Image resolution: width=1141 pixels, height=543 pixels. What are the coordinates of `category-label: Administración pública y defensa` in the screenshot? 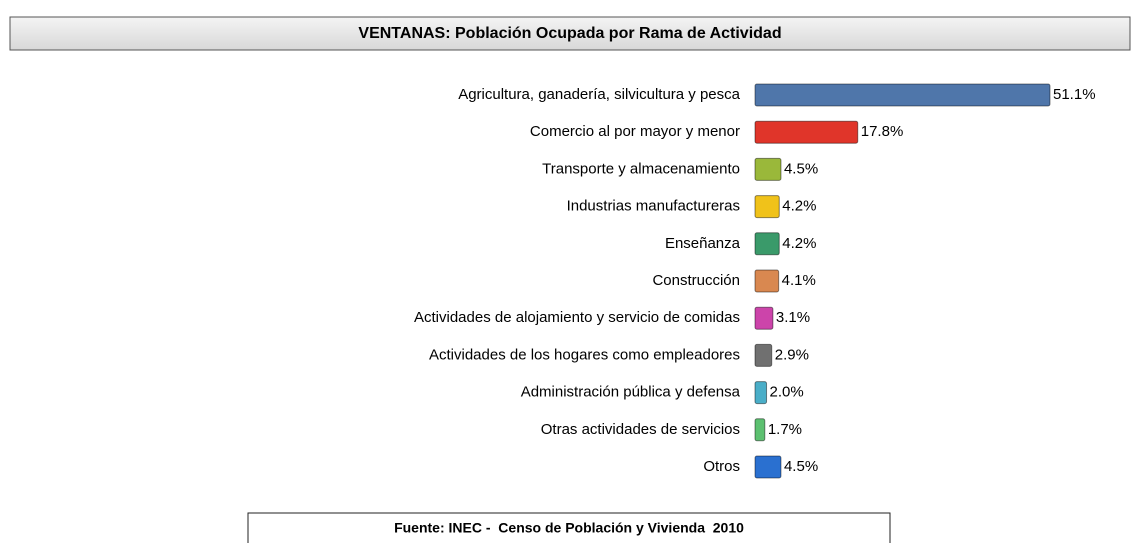 It's located at (631, 392).